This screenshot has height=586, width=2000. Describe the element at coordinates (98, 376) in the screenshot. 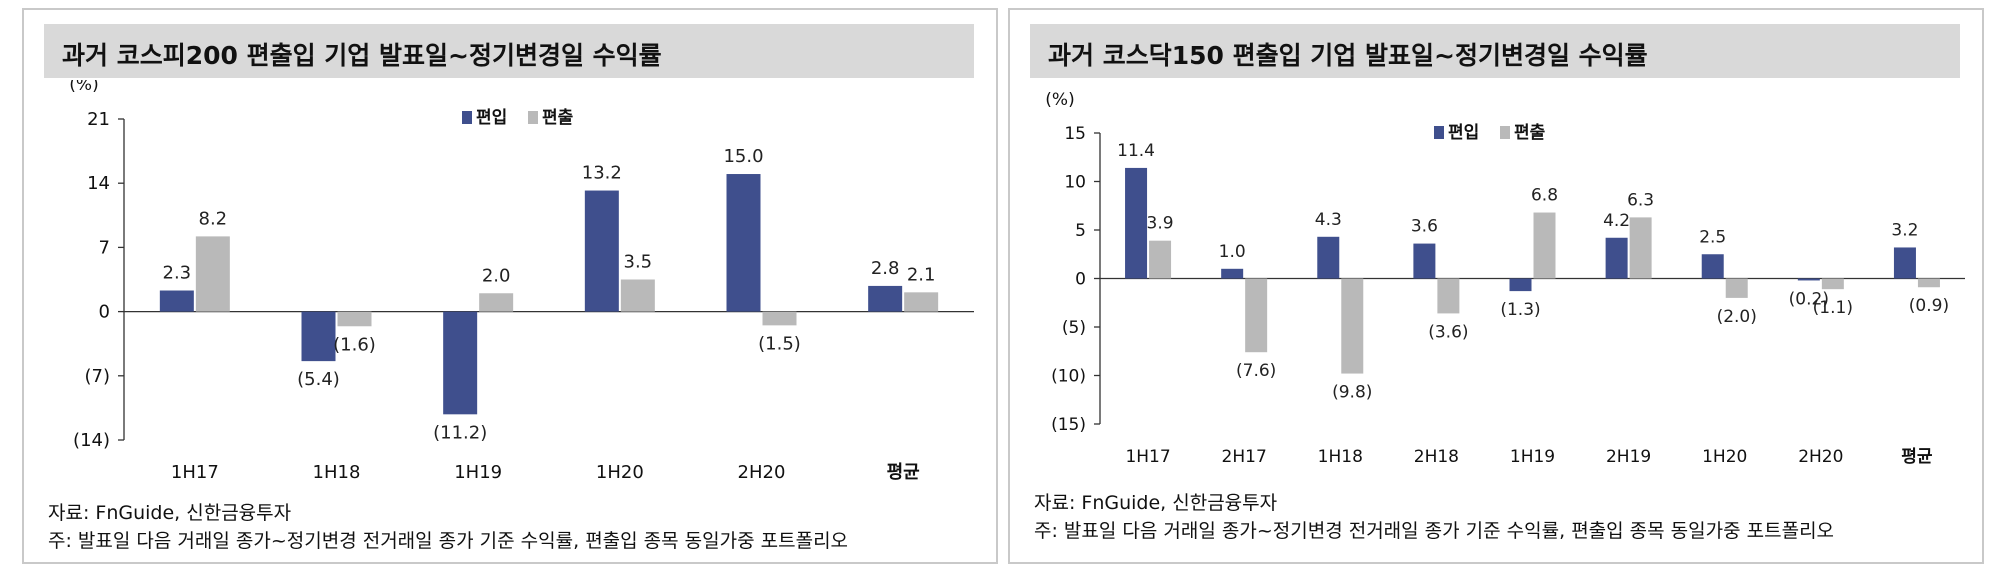

I see `y-tick-label: (7)` at that location.